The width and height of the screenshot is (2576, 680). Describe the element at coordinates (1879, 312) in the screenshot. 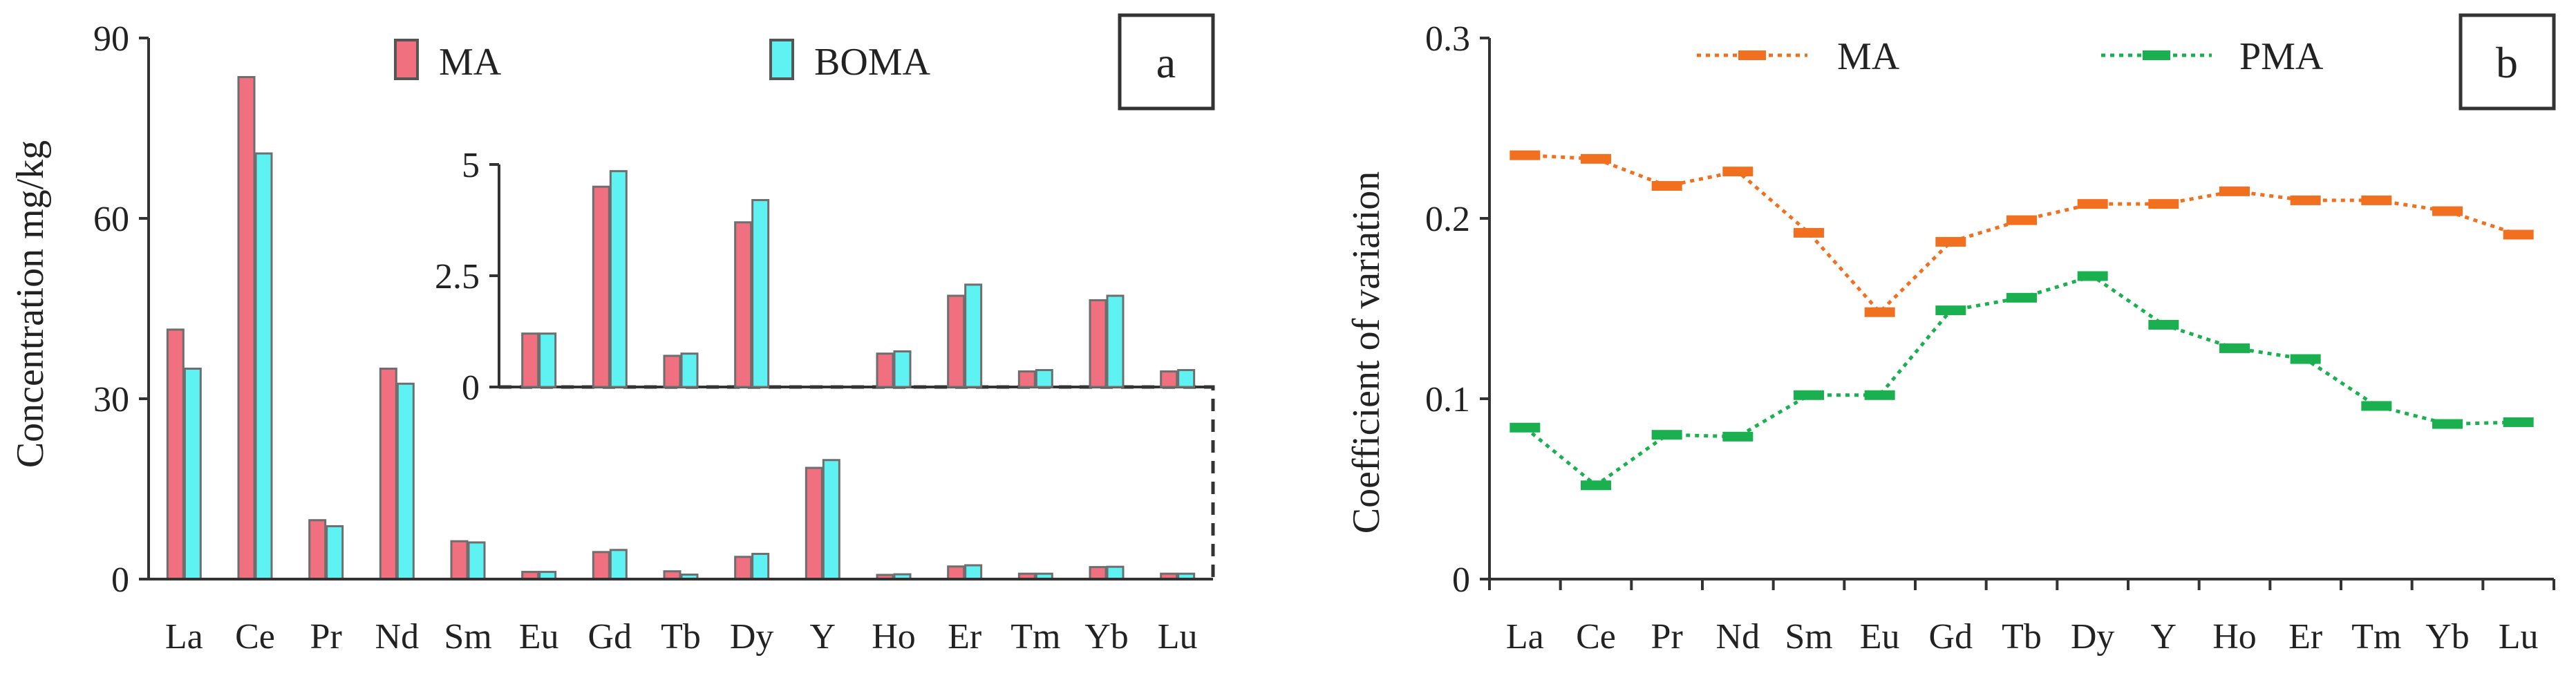

I see `point-ma-eu` at that location.